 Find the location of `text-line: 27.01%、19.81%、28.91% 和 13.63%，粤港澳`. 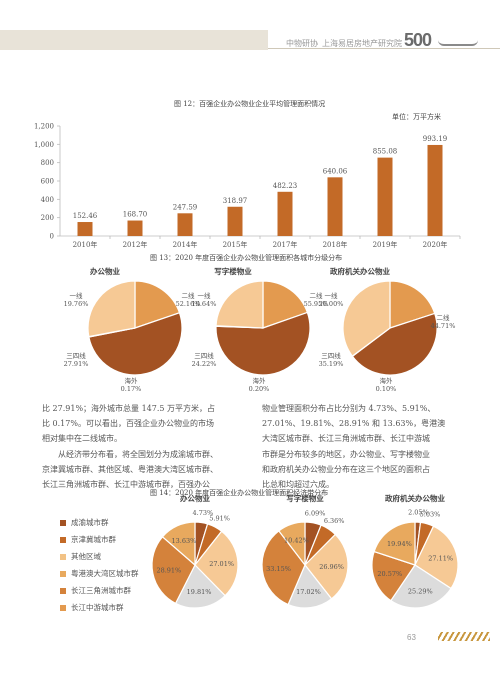

text-line: 27.01%、19.81%、28.91% 和 13.63%，粤港澳 is located at coordinates (354, 424).